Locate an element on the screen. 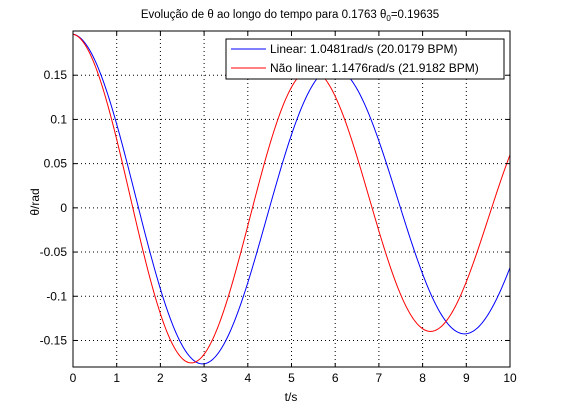  y-axis-label: θ/rad is located at coordinates (35, 201).